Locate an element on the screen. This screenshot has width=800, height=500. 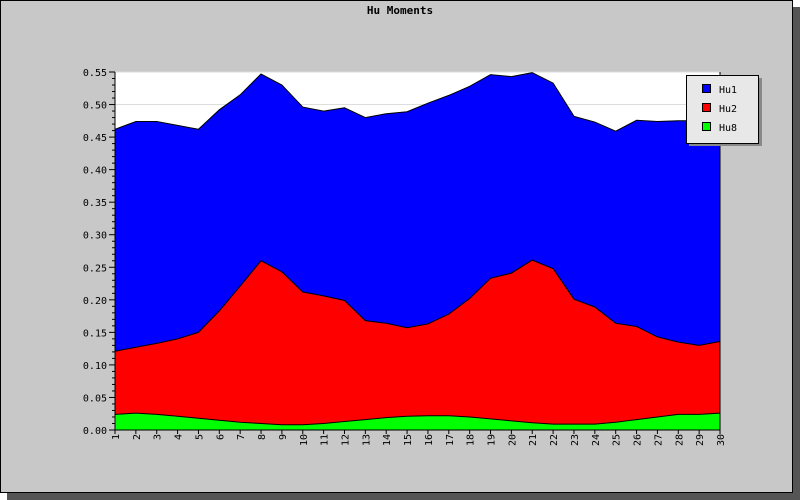
x-tick-label: 25 is located at coordinates (617, 440).